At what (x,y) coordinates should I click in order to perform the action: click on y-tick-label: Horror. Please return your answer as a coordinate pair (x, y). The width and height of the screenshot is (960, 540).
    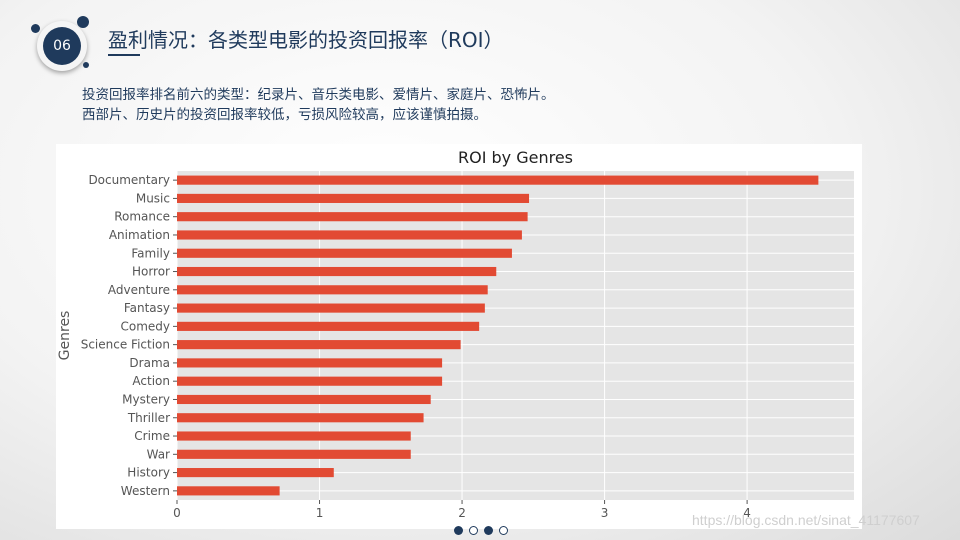
    Looking at the image, I should click on (151, 272).